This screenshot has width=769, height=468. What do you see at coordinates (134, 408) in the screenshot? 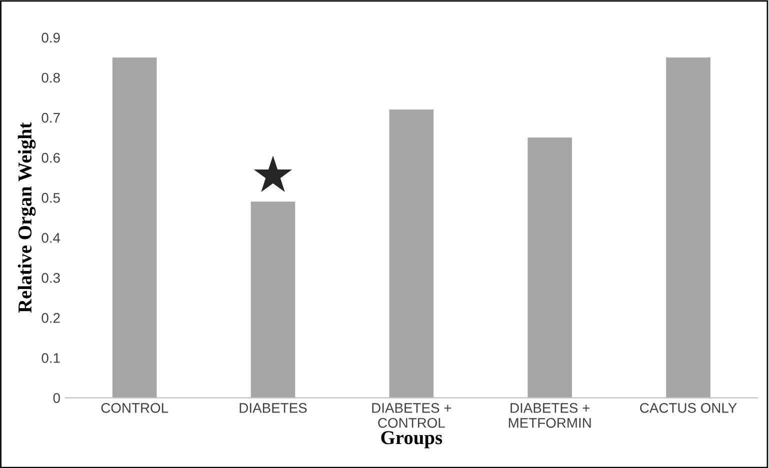
I see `x-tick-label: CONTROL` at bounding box center [134, 408].